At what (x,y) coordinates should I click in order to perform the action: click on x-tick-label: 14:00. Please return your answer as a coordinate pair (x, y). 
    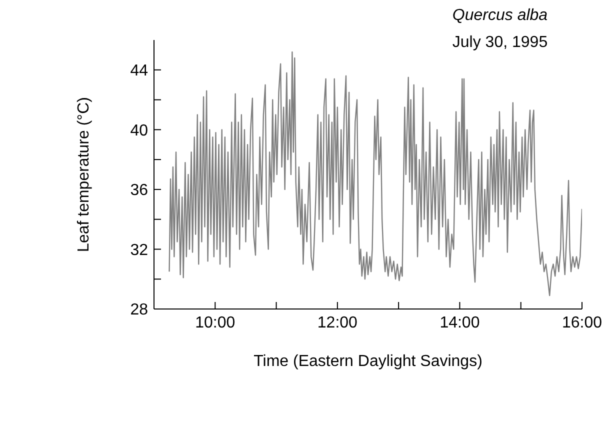
    Looking at the image, I should click on (460, 323).